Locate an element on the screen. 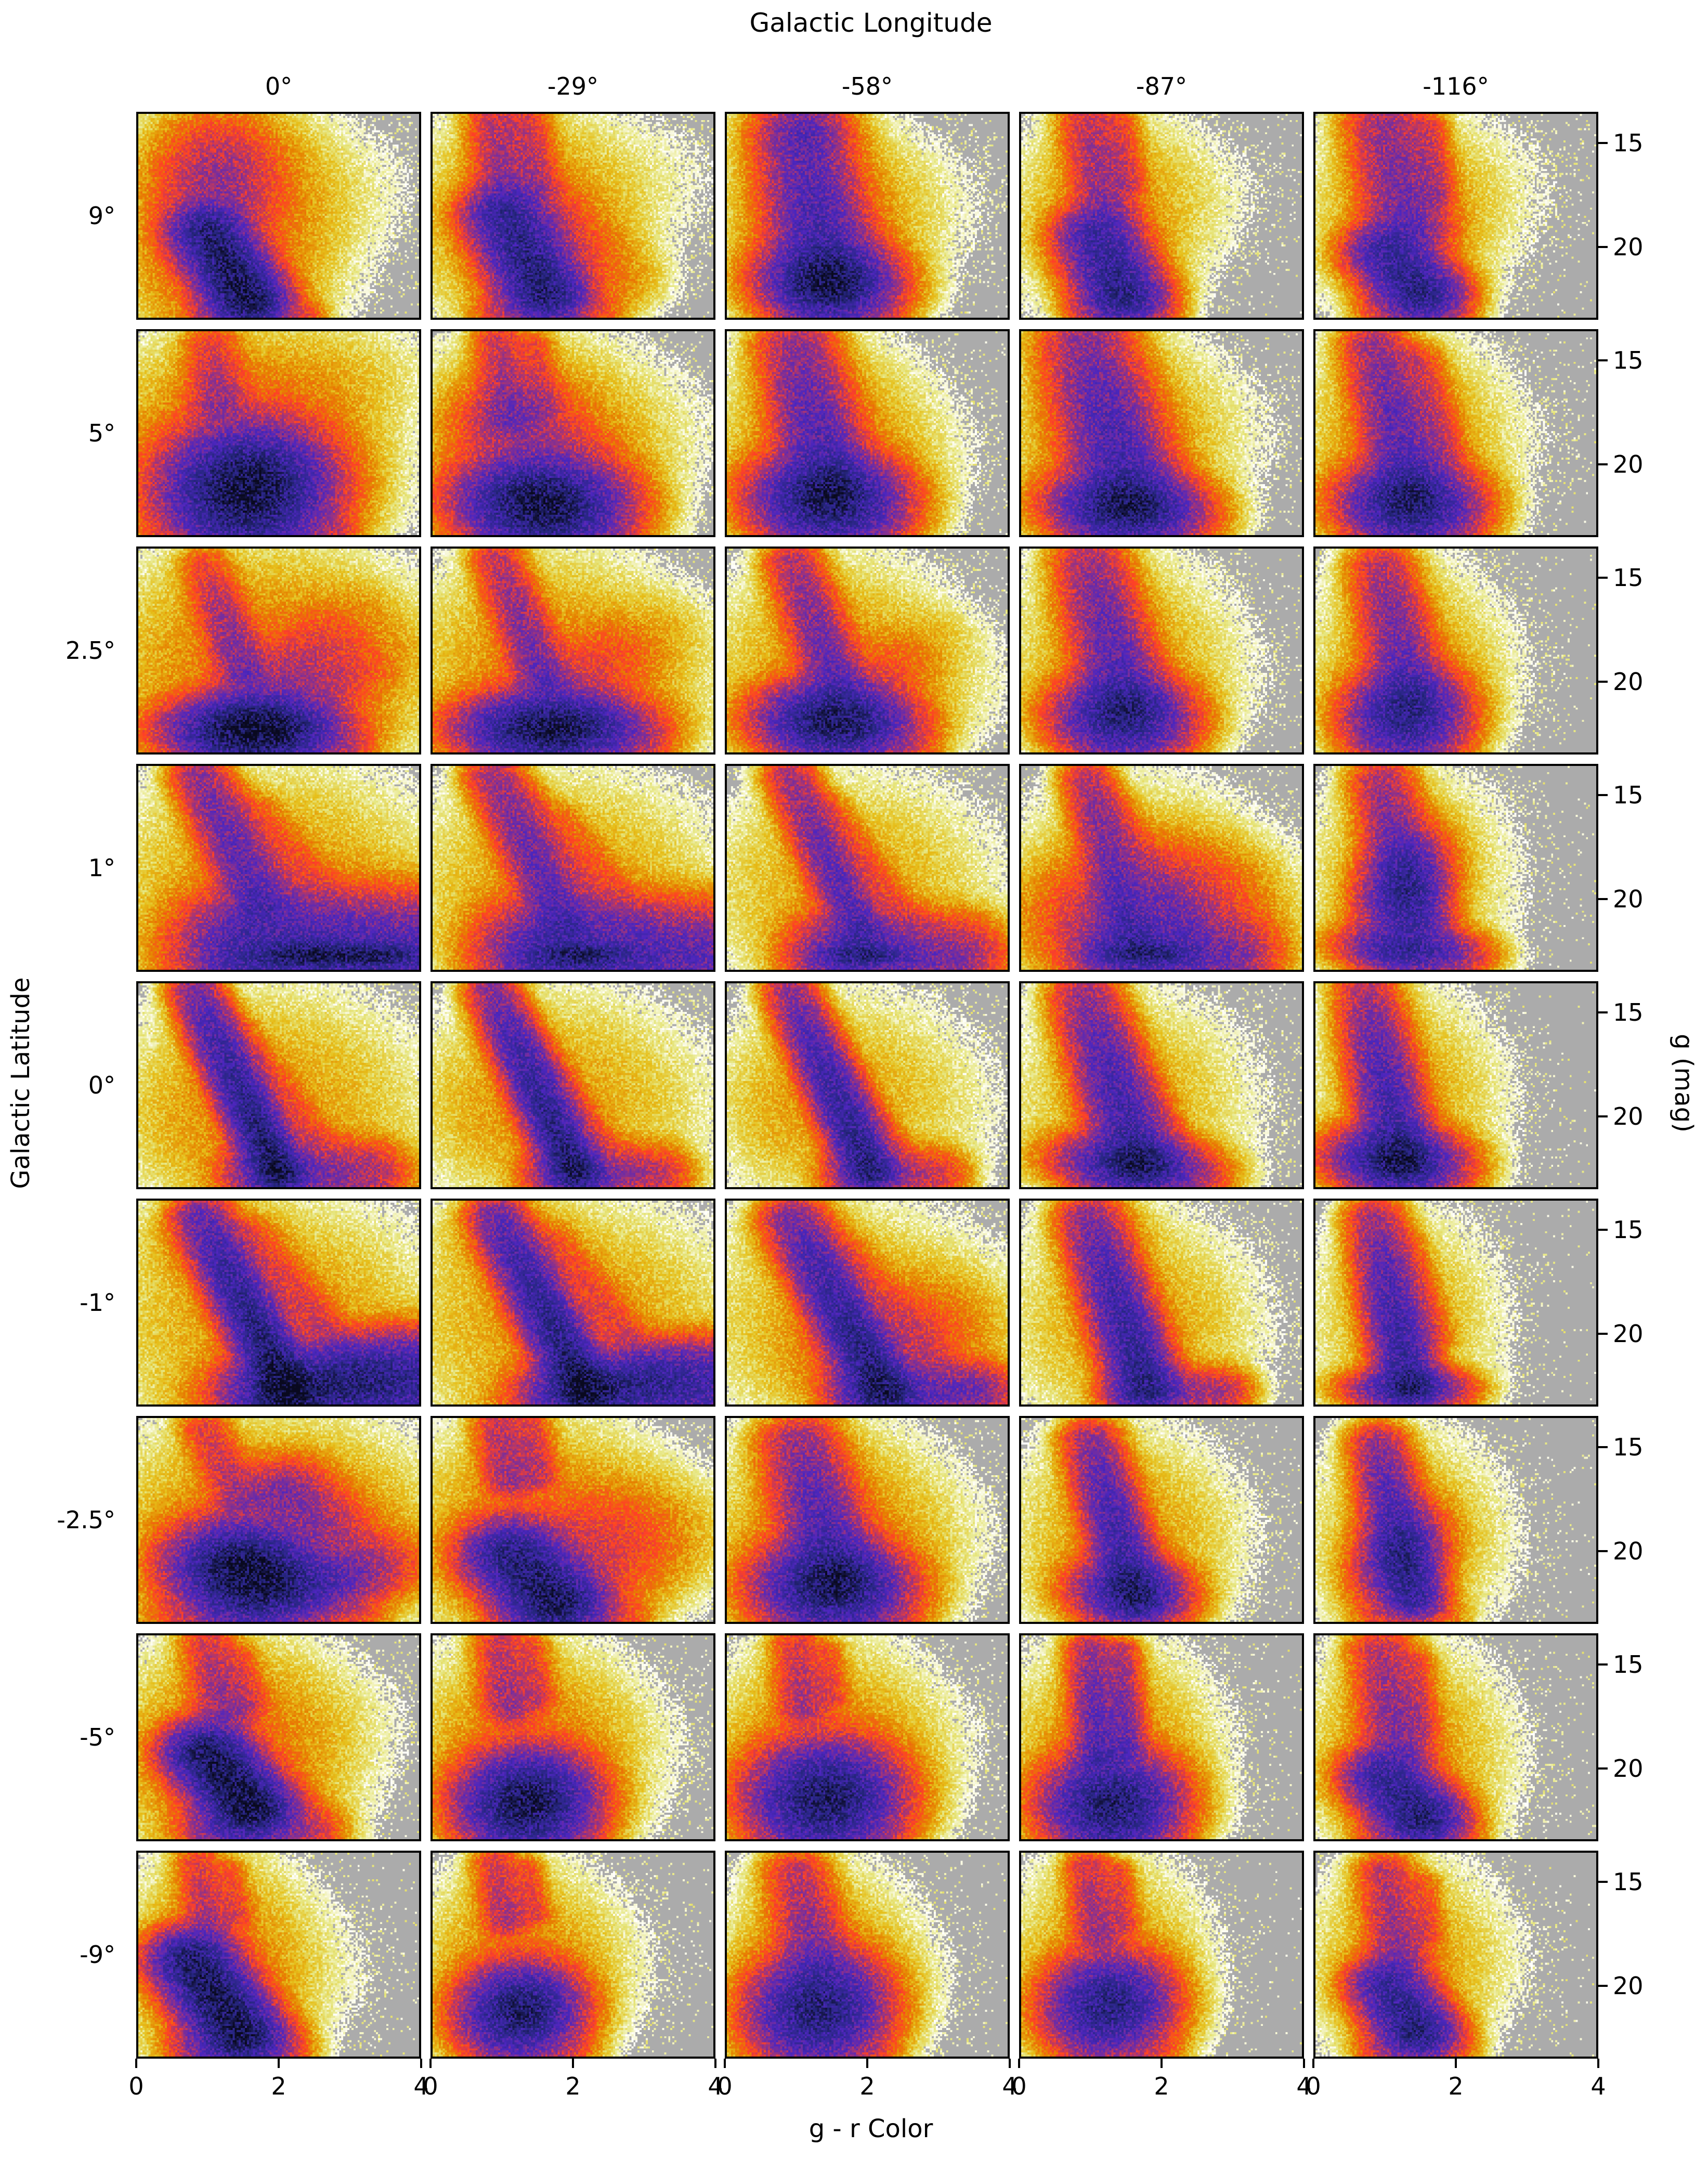  x-axis-label: g - r Color is located at coordinates (871, 2129).